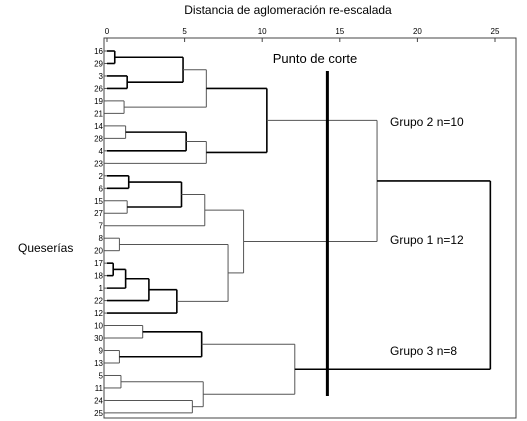 This screenshot has width=527, height=421. I want to click on leaf-label-12: 12, so click(98, 313).